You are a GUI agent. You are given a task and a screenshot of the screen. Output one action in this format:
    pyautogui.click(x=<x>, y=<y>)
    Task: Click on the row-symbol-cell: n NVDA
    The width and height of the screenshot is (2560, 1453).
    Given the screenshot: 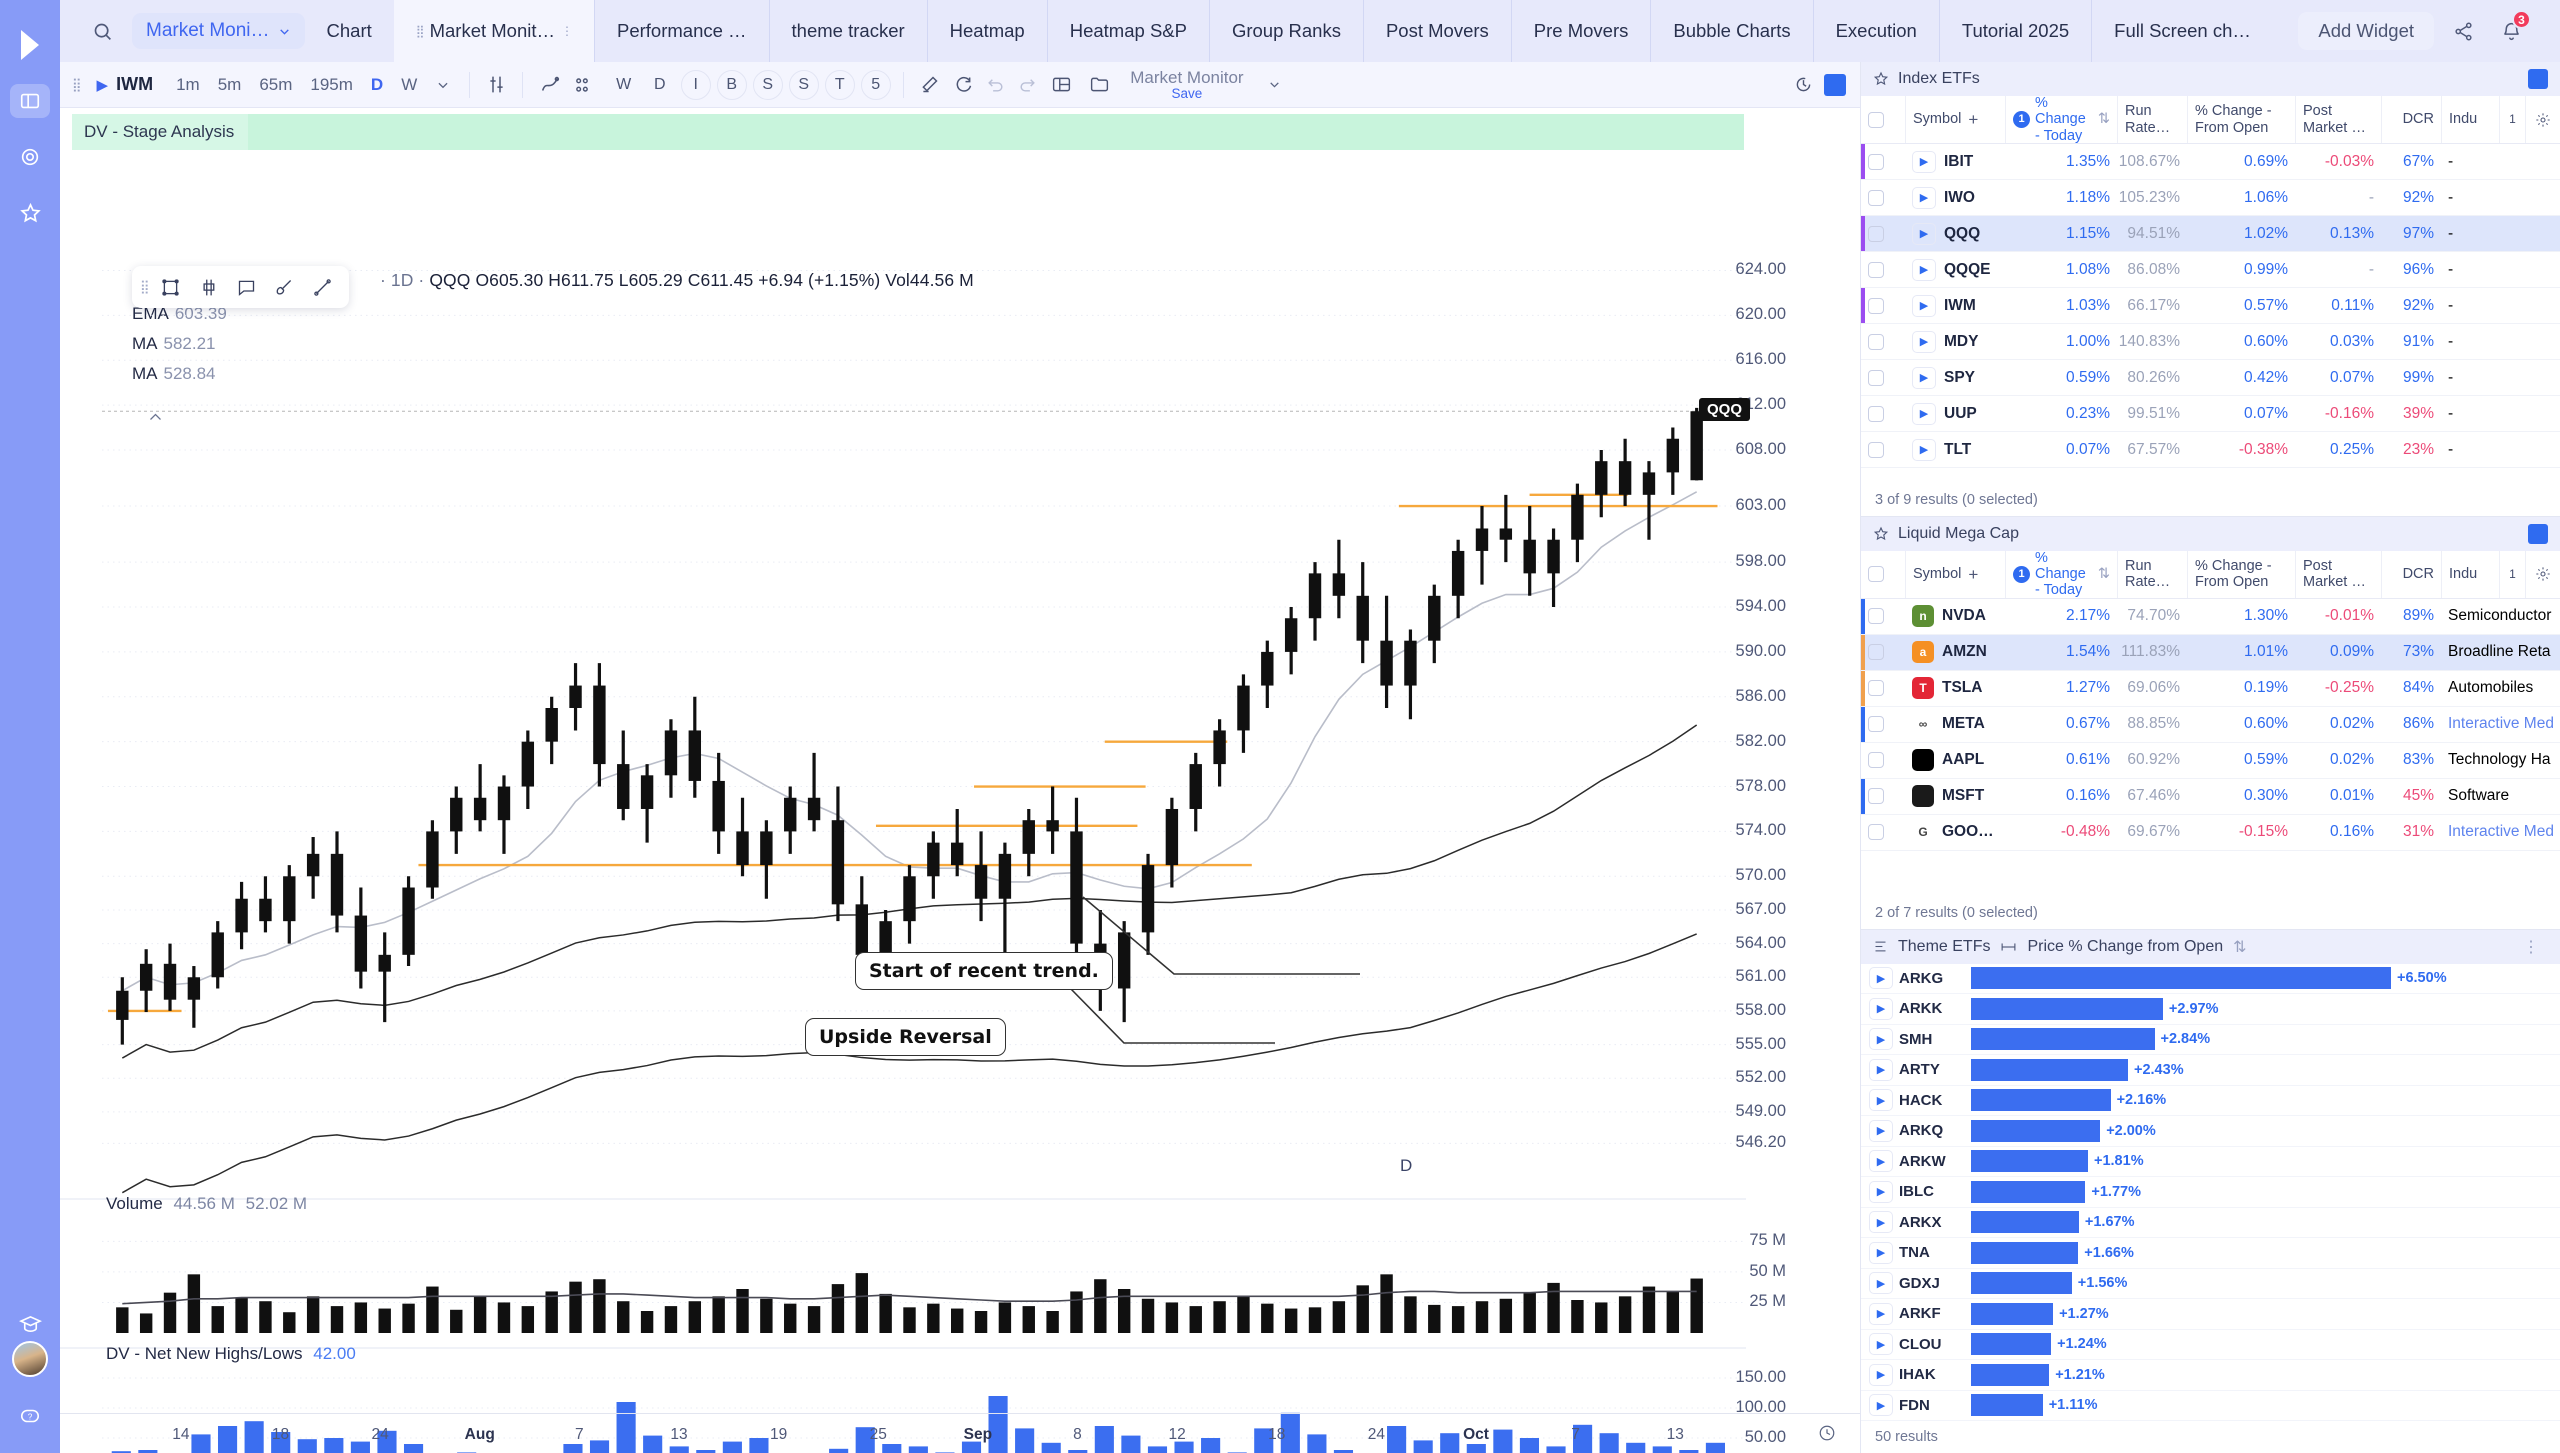 What is the action you would take?
    pyautogui.click(x=1955, y=616)
    